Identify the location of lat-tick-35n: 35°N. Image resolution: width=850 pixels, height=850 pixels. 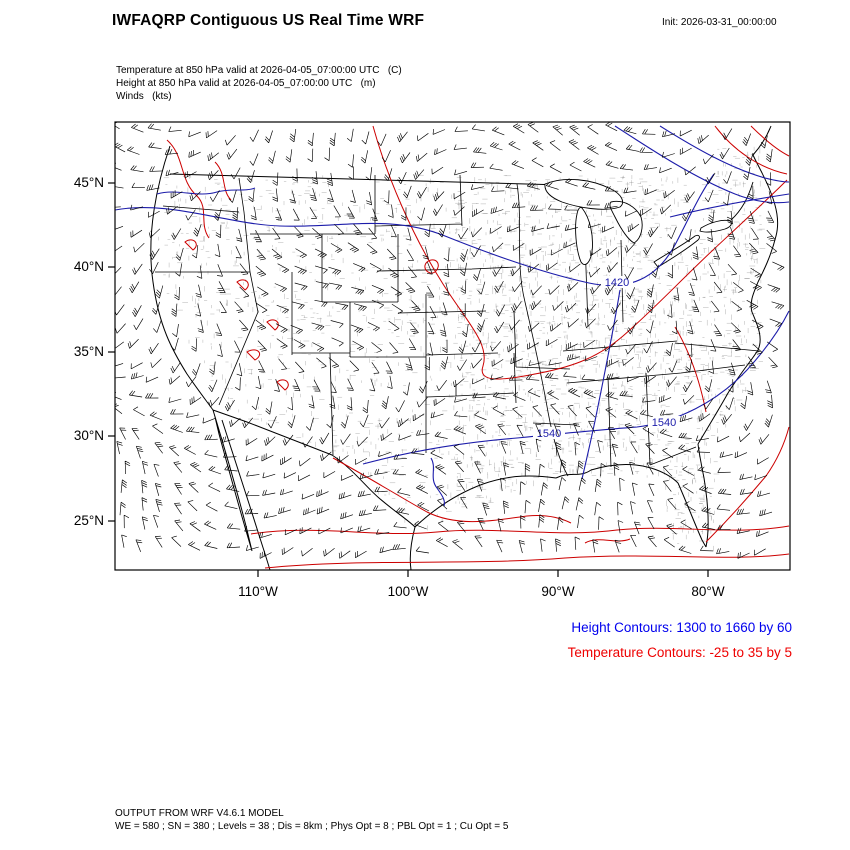
(88, 351).